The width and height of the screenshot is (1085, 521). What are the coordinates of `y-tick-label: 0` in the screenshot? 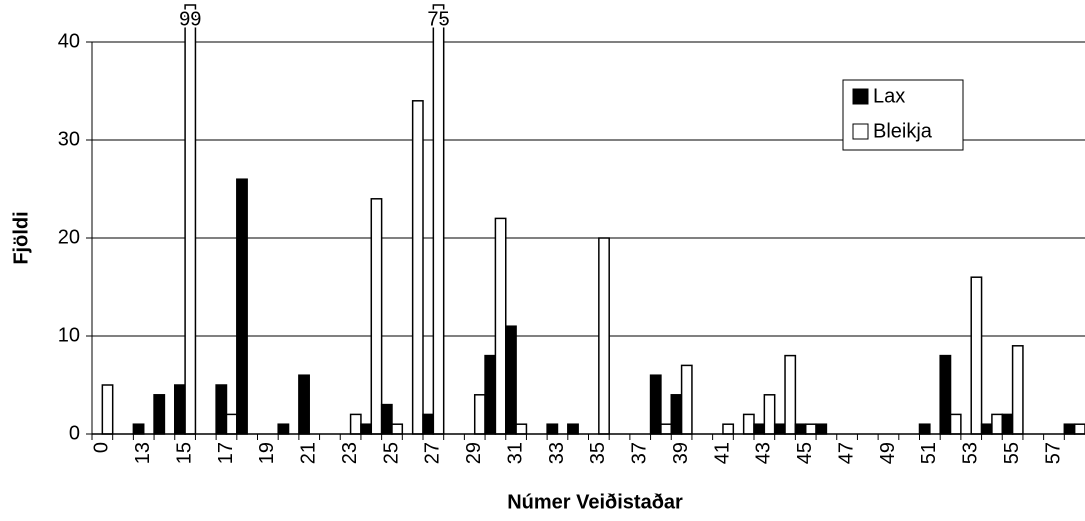 It's located at (74, 433).